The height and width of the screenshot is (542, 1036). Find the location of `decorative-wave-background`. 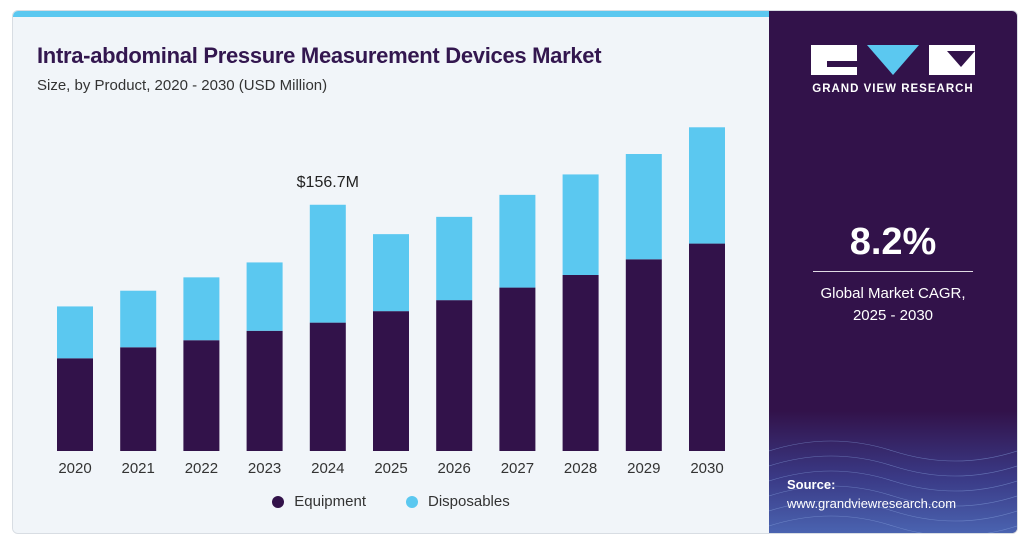

decorative-wave-background is located at coordinates (893, 472).